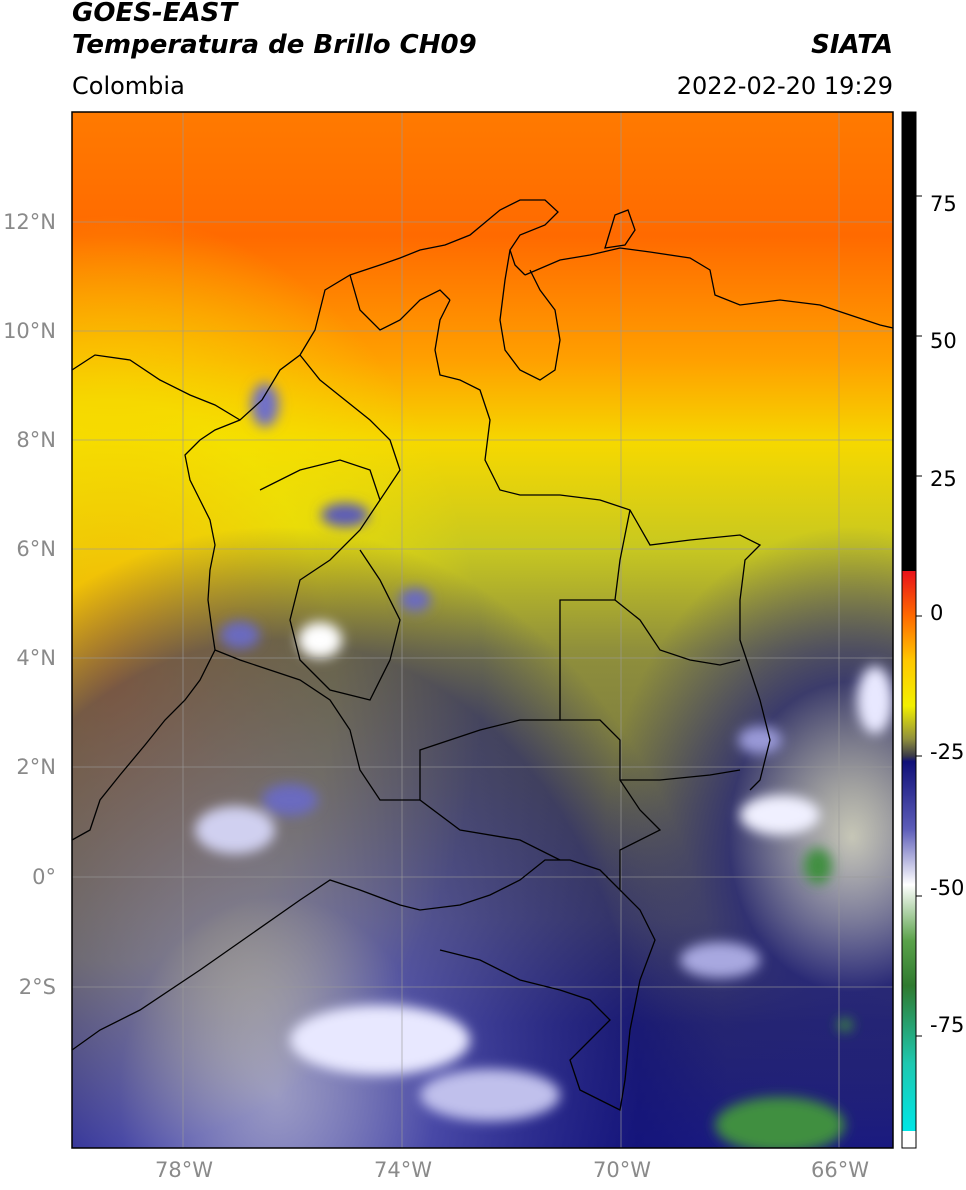  Describe the element at coordinates (947, 1025) in the screenshot. I see `colorbar-tick-minus75: -75` at that location.